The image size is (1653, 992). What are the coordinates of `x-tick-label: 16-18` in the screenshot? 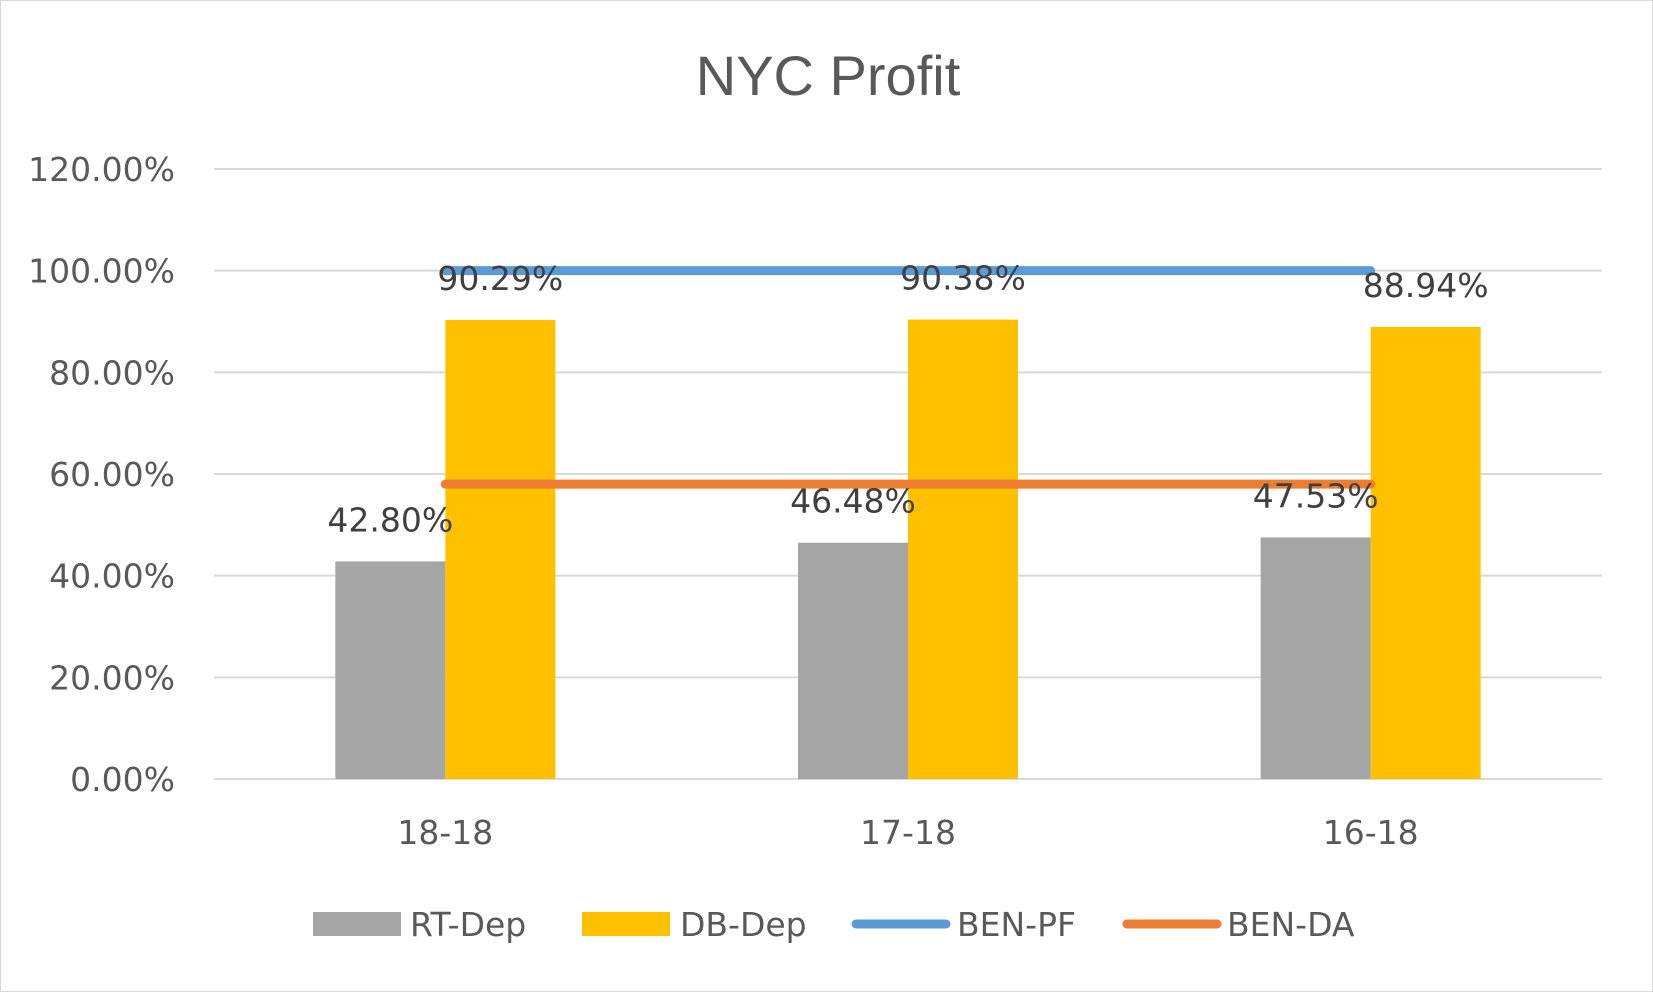 It's located at (1371, 832).